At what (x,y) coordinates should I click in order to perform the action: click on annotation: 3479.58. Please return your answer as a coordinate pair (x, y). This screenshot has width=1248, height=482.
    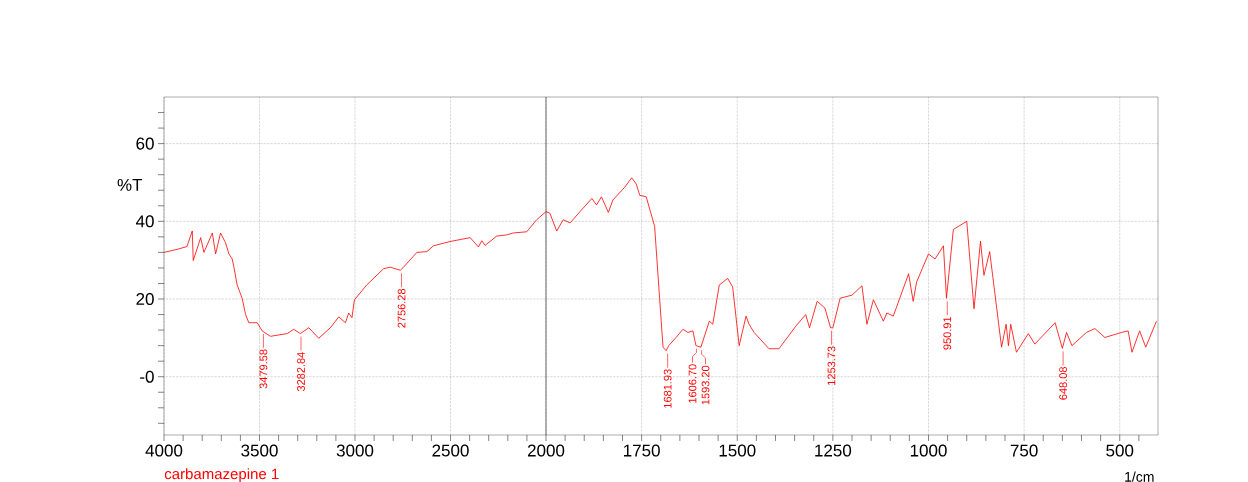
    Looking at the image, I should click on (263, 369).